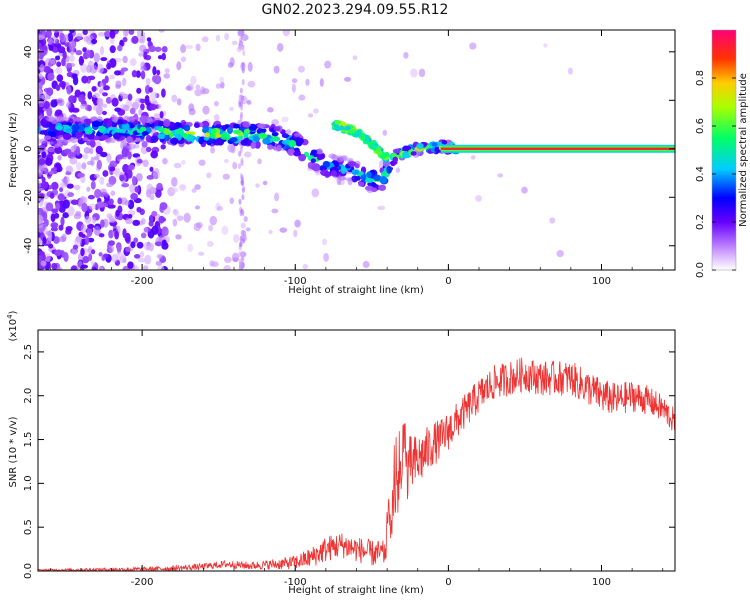  Describe the element at coordinates (28, 51) in the screenshot. I see `spectrogram-y-tick-label: 40` at that location.